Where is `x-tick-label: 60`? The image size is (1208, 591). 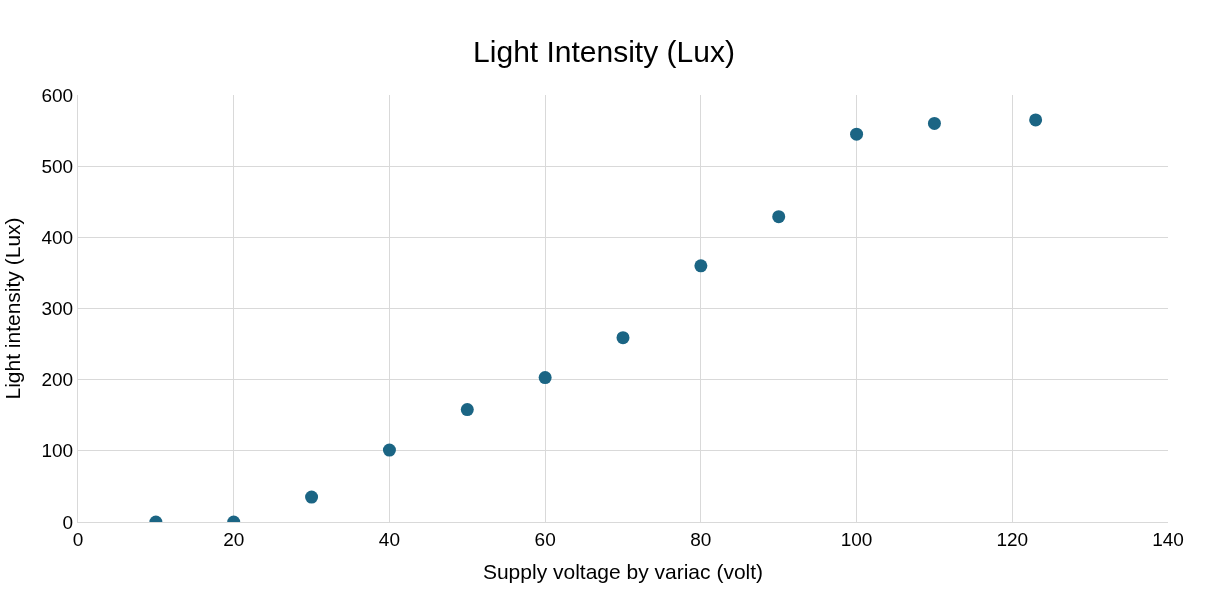 x-tick-label: 60 is located at coordinates (545, 539).